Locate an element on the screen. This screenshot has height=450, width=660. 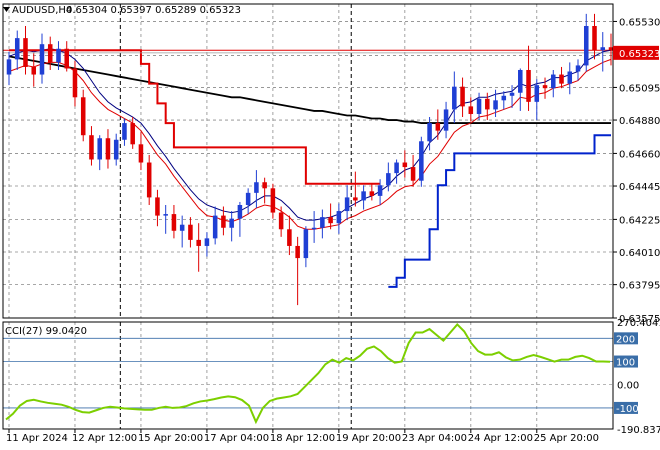
slow-moving-average-line is located at coordinates (309, 89).